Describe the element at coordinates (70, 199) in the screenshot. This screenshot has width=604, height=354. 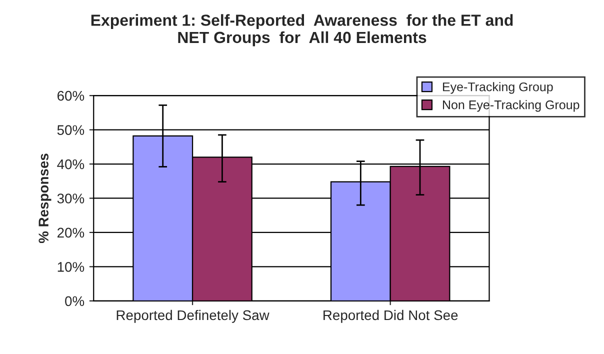
I see `y-tick-label: 30%` at that location.